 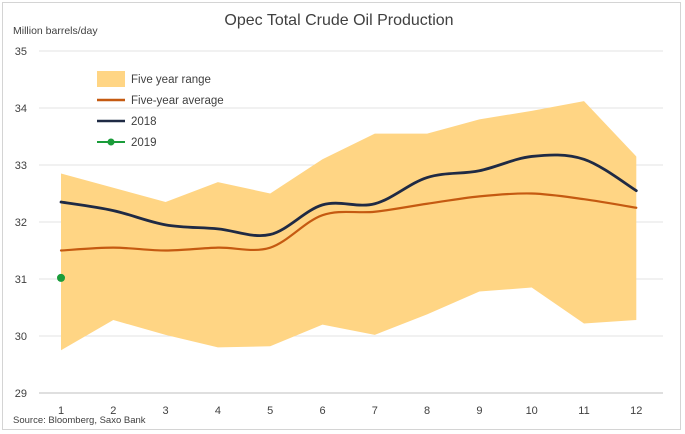 What do you see at coordinates (583, 411) in the screenshot?
I see `x-tick-label: 11` at bounding box center [583, 411].